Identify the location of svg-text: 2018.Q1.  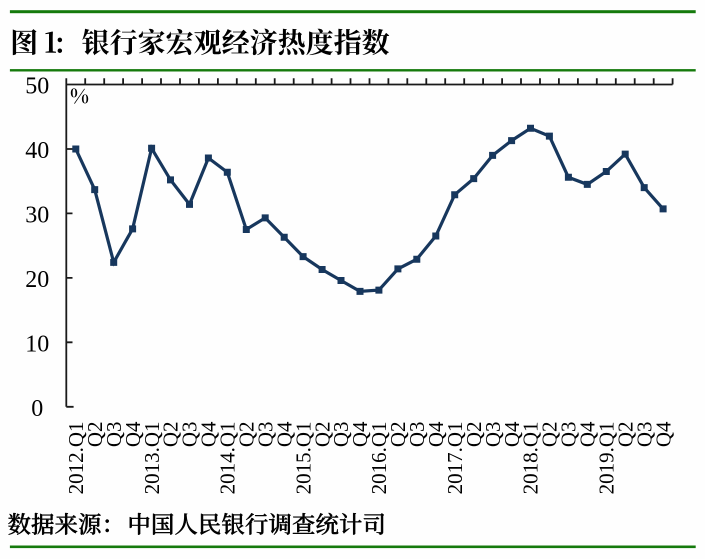
(531, 458).